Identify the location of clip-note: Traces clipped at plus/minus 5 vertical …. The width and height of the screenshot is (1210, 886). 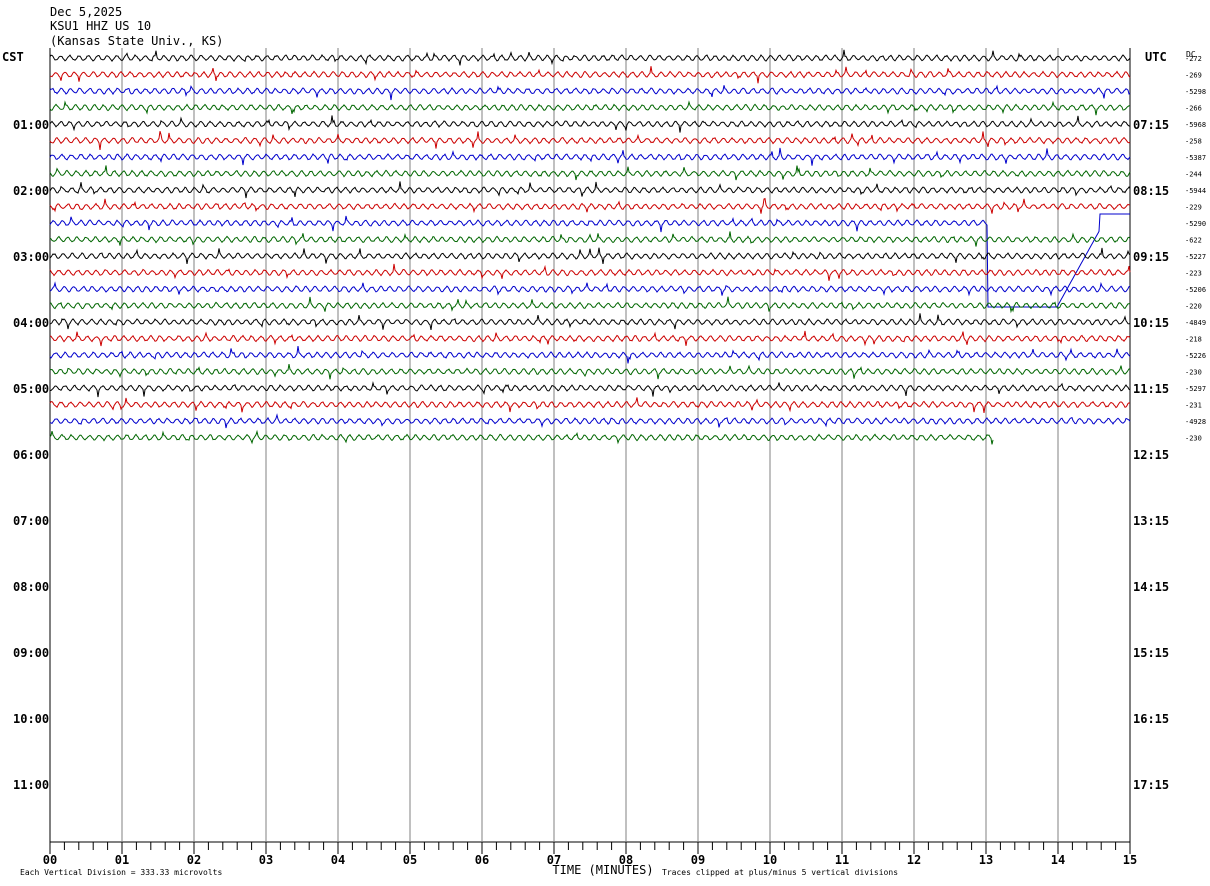
(780, 872).